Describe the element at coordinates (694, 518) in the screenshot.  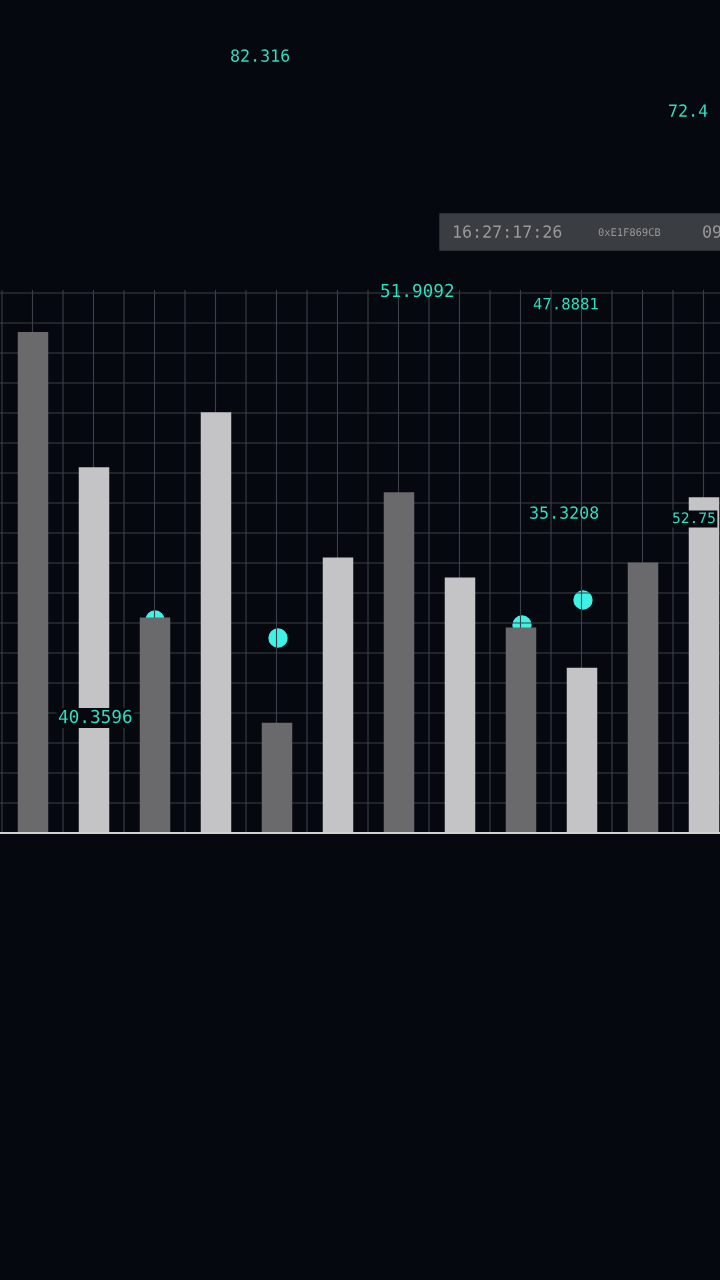
I see `annotation: 52.75` at that location.